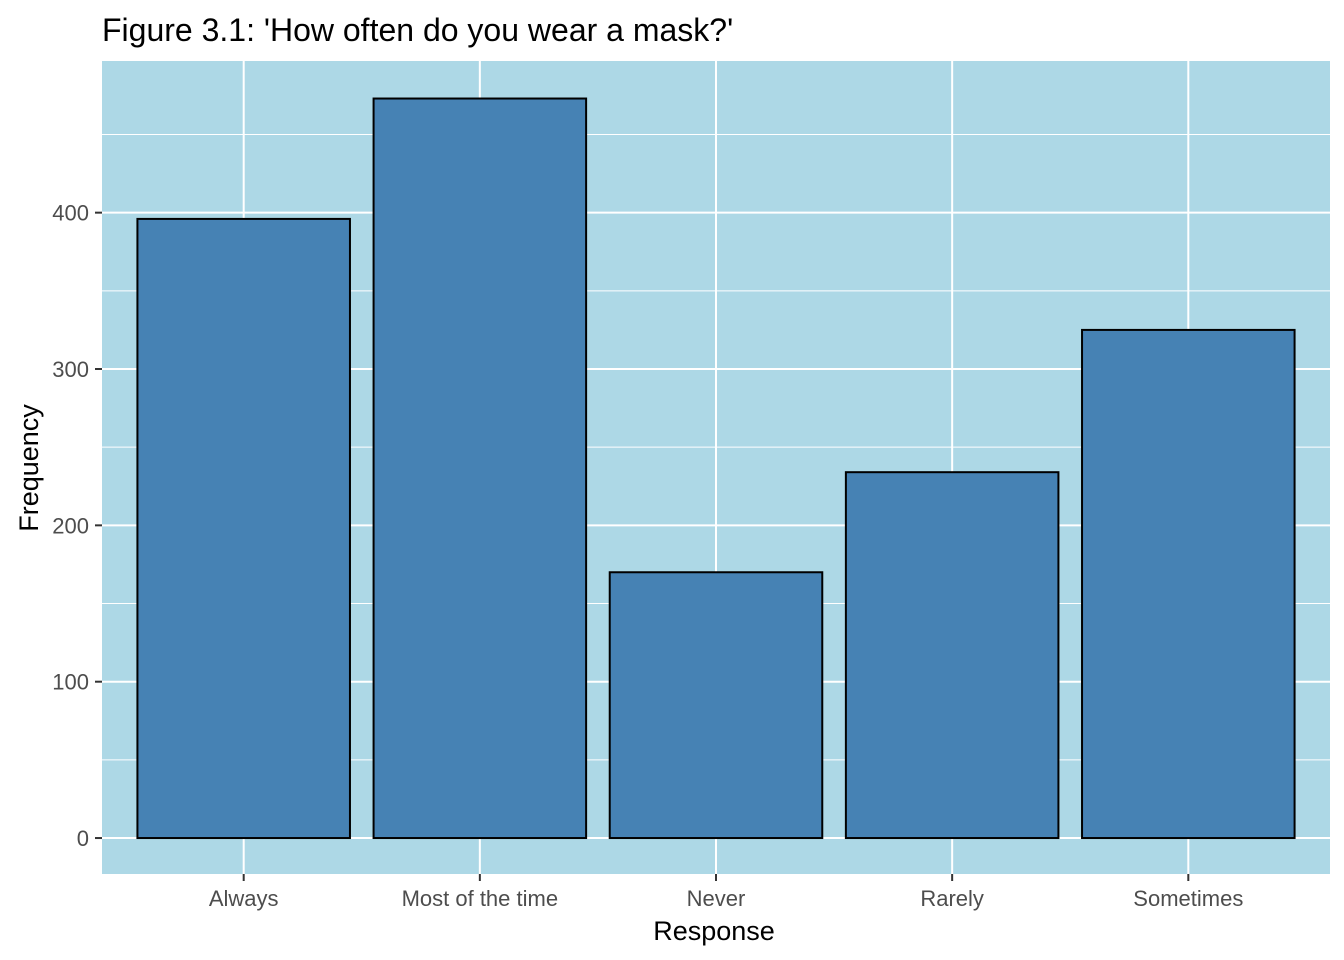 This screenshot has height=960, width=1344. I want to click on y-tick-label: 0, so click(83, 838).